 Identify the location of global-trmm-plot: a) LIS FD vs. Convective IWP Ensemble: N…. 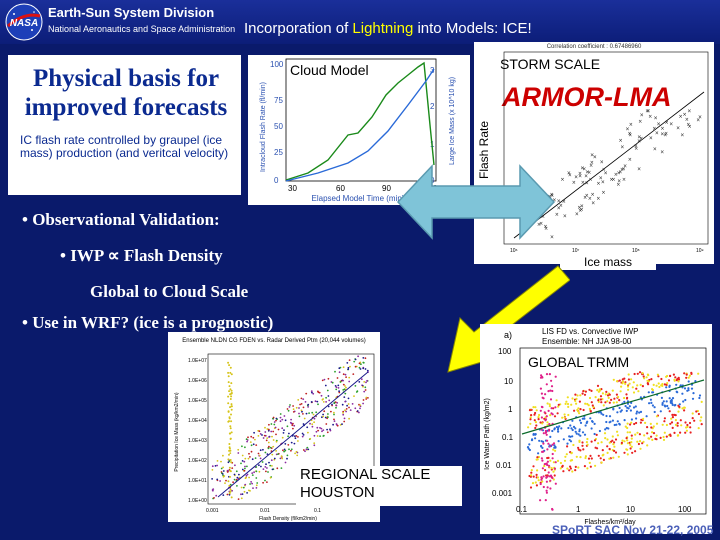
(596, 429).